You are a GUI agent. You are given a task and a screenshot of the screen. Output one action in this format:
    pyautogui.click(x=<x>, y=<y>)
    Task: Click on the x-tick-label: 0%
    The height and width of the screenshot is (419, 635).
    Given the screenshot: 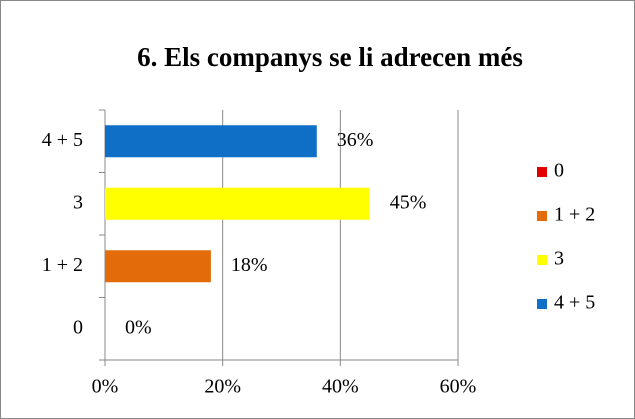 What is the action you would take?
    pyautogui.click(x=105, y=387)
    